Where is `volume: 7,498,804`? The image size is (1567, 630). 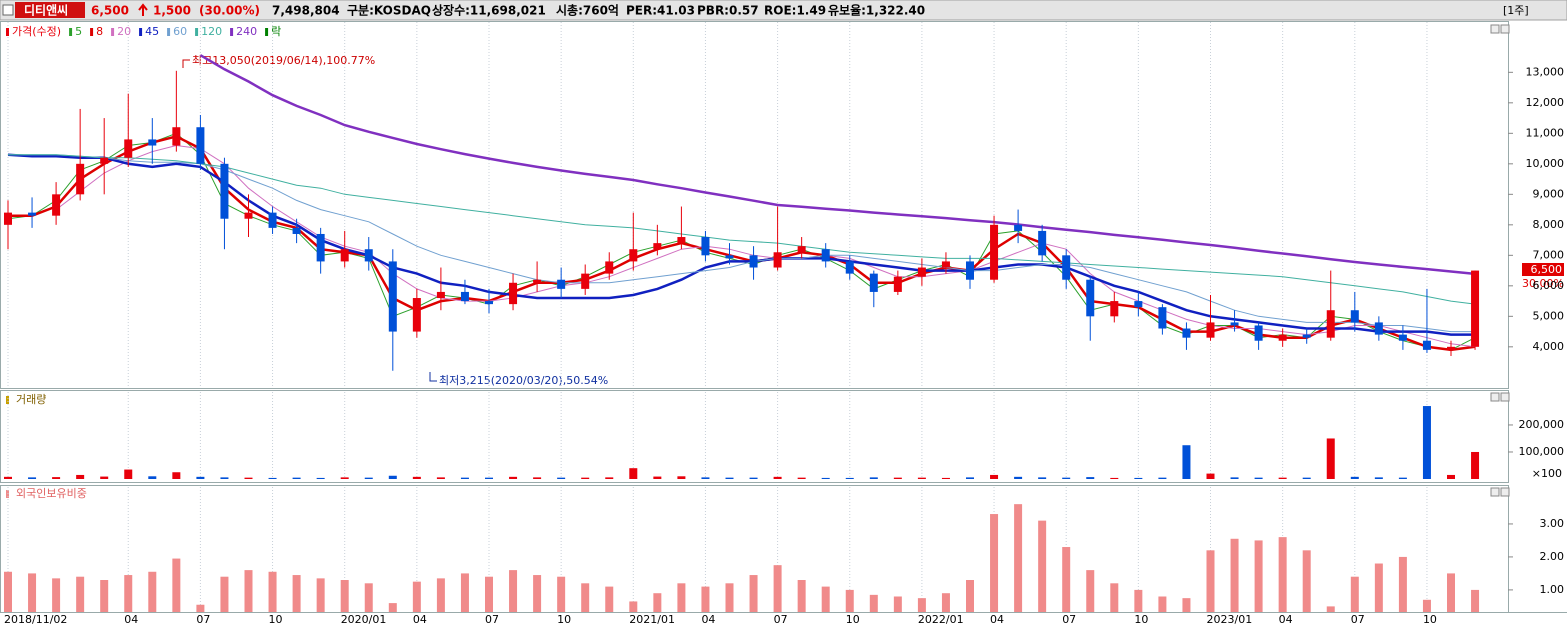 volume: 7,498,804 is located at coordinates (306, 11).